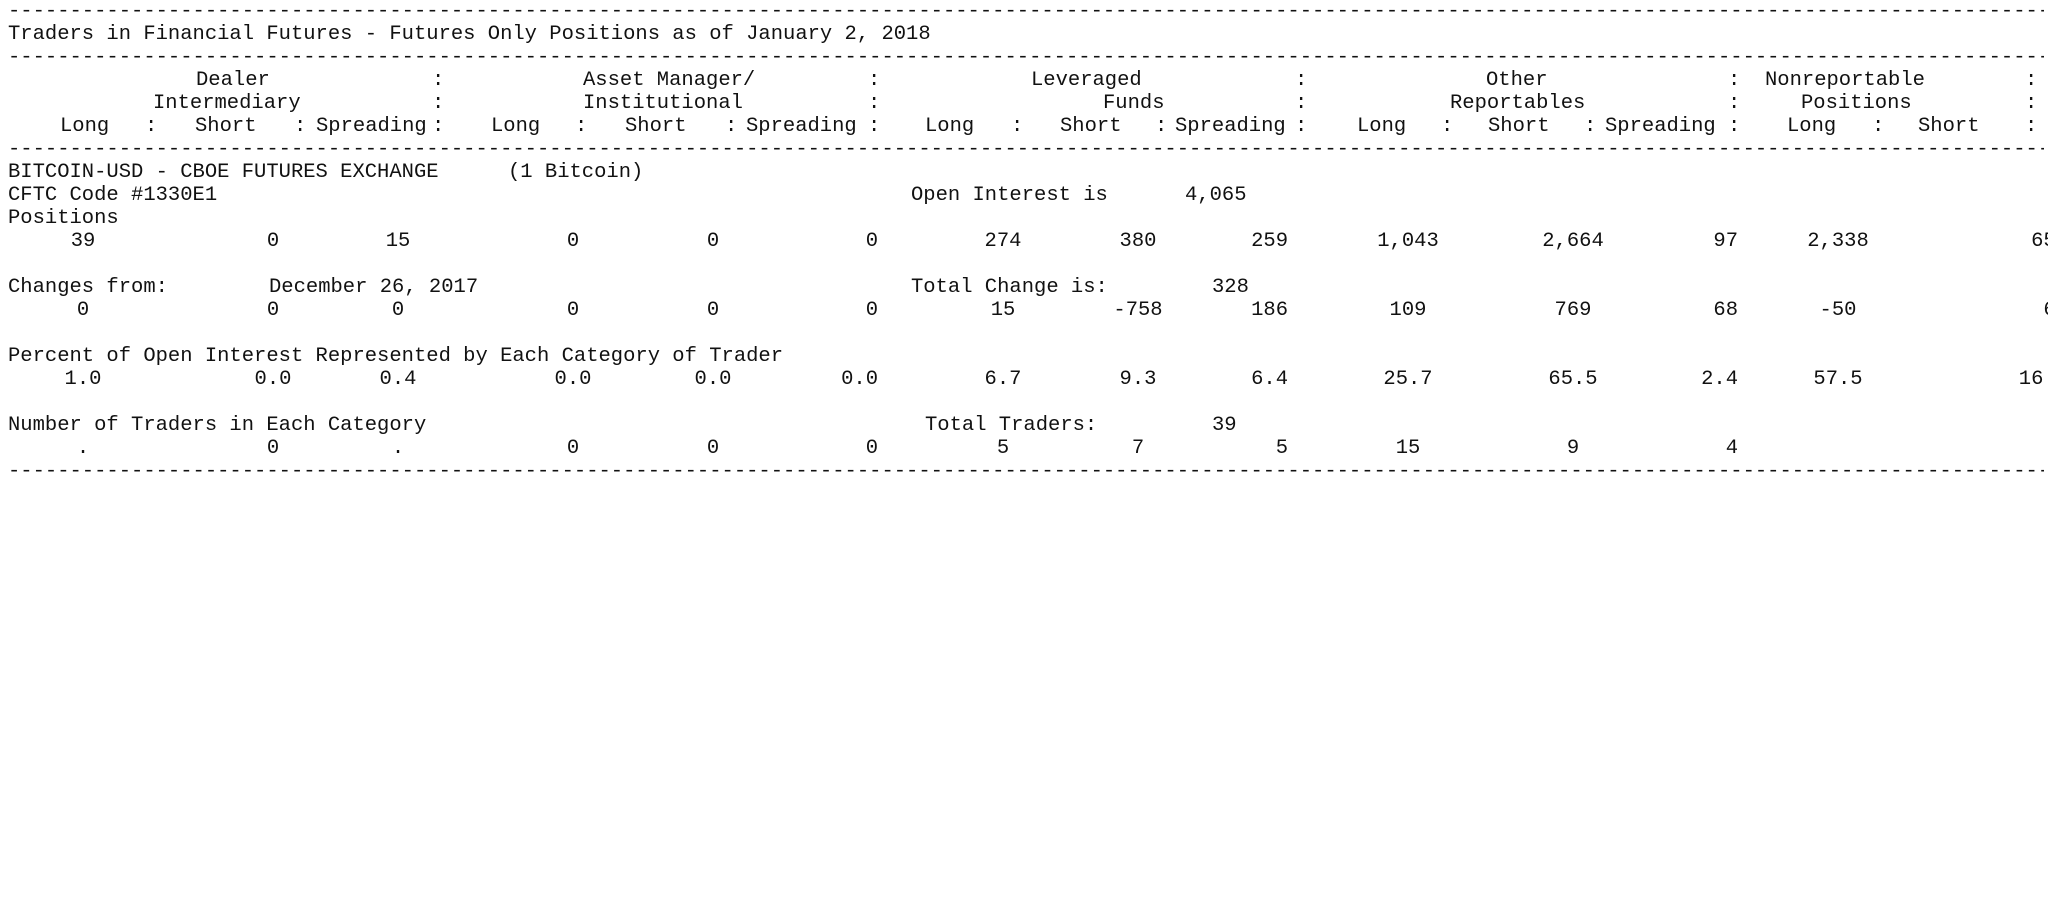 The width and height of the screenshot is (2048, 897). Describe the element at coordinates (2003, 310) in the screenshot. I see `changes-value-nonreportable-short: 63` at that location.